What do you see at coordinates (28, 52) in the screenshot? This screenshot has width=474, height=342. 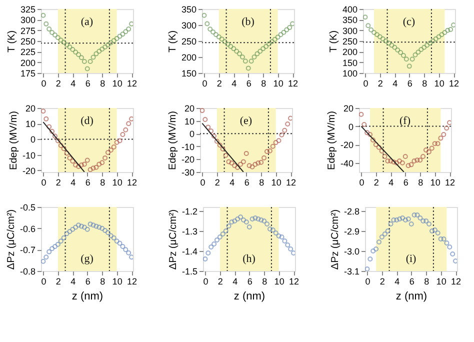 I see `y-tick-label: 225` at bounding box center [28, 52].